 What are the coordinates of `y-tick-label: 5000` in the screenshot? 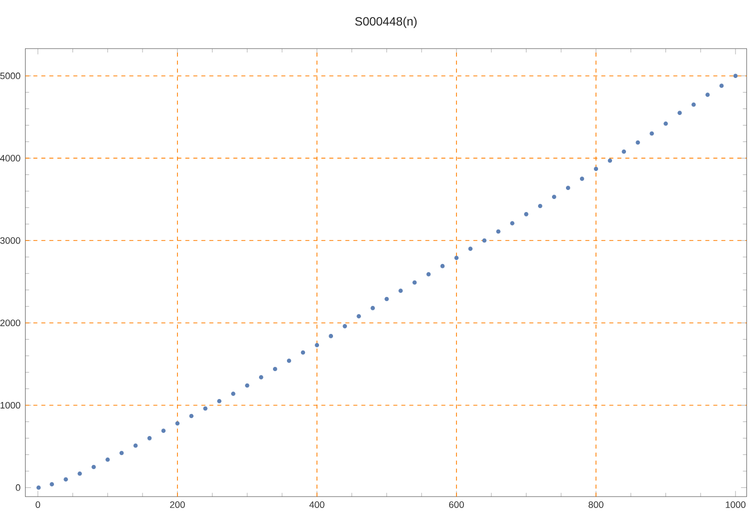 It's located at (10, 76).